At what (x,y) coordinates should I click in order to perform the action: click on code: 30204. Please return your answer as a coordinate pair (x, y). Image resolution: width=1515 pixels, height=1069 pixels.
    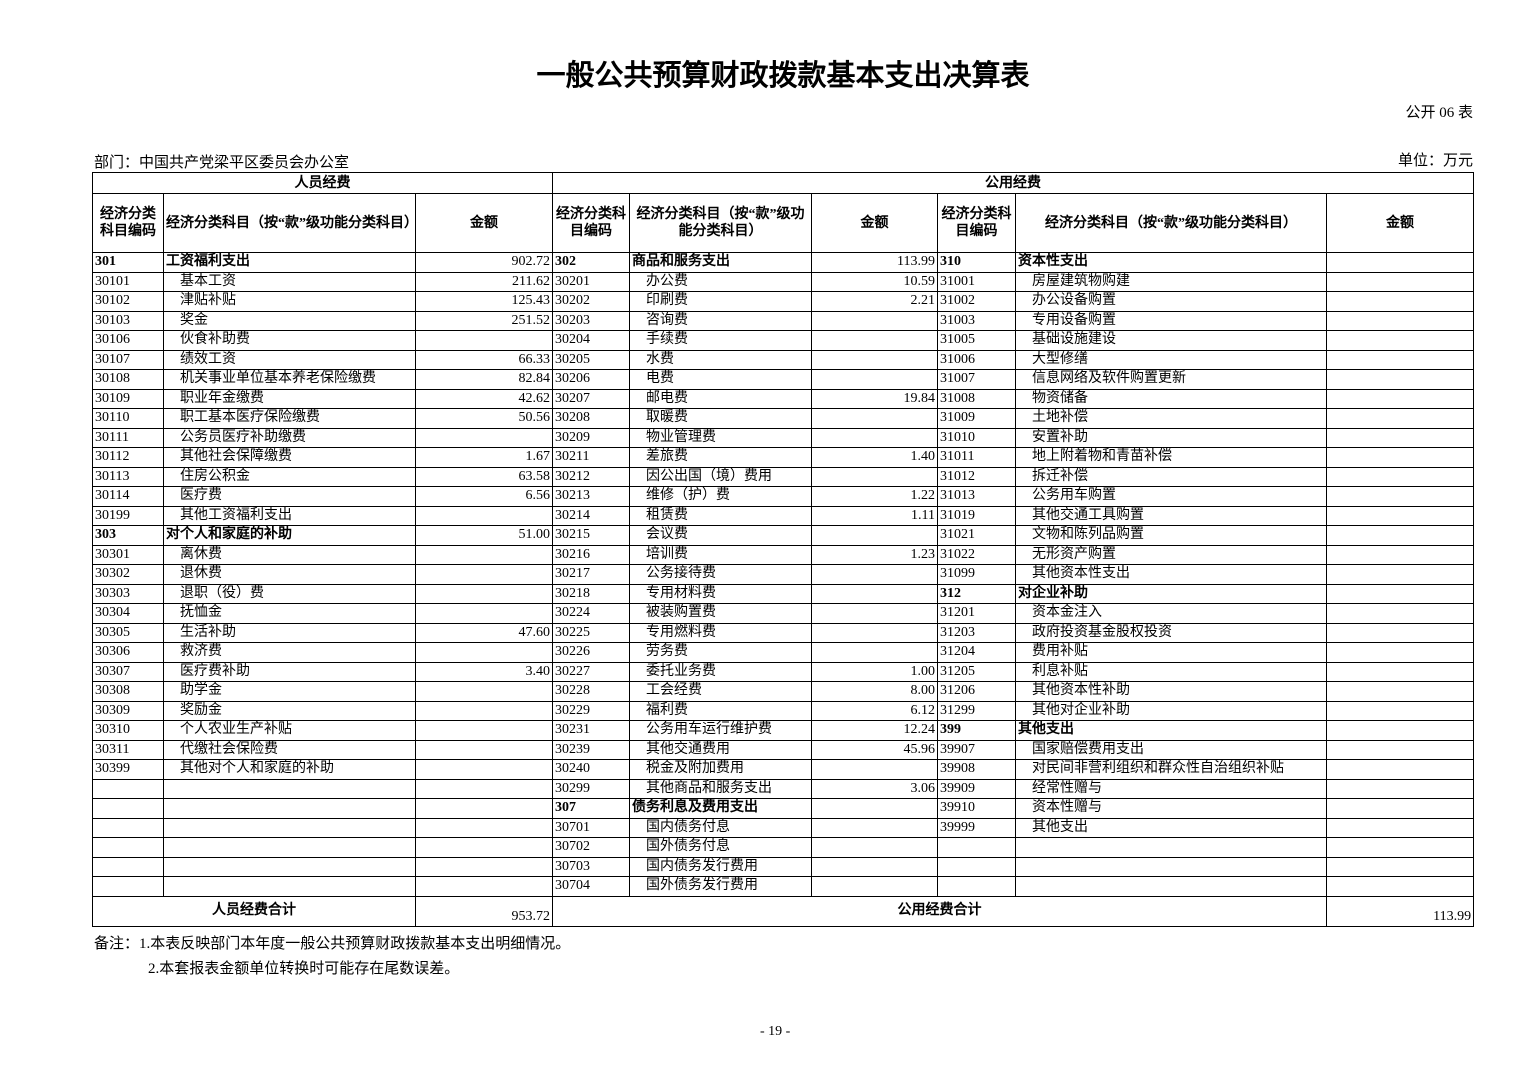
    Looking at the image, I should click on (591, 340).